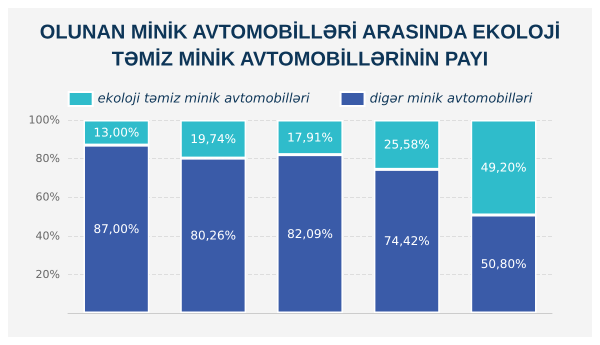  I want to click on legend-label: ekoloji təmiz minik avtomobilləri, so click(204, 99).